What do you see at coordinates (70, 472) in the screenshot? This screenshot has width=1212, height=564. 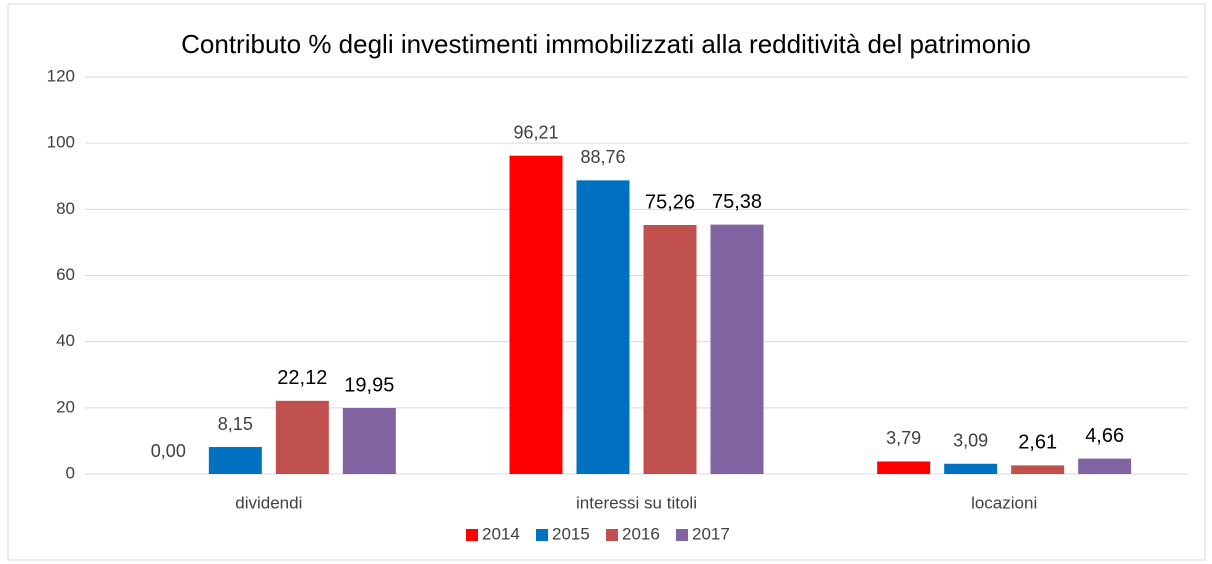 I see `y-tick-label: 0` at bounding box center [70, 472].